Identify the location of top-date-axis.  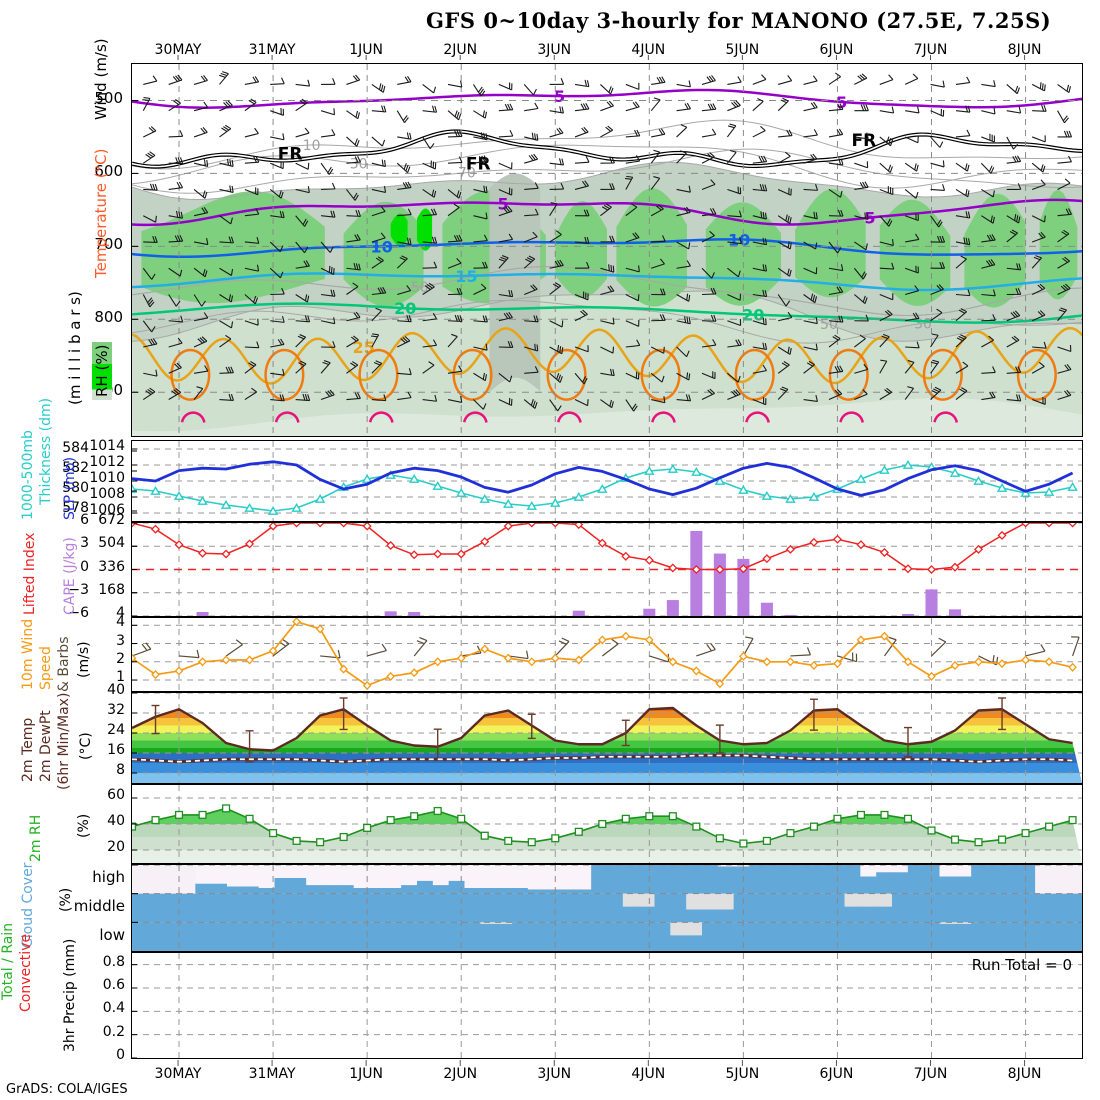
(606, 51).